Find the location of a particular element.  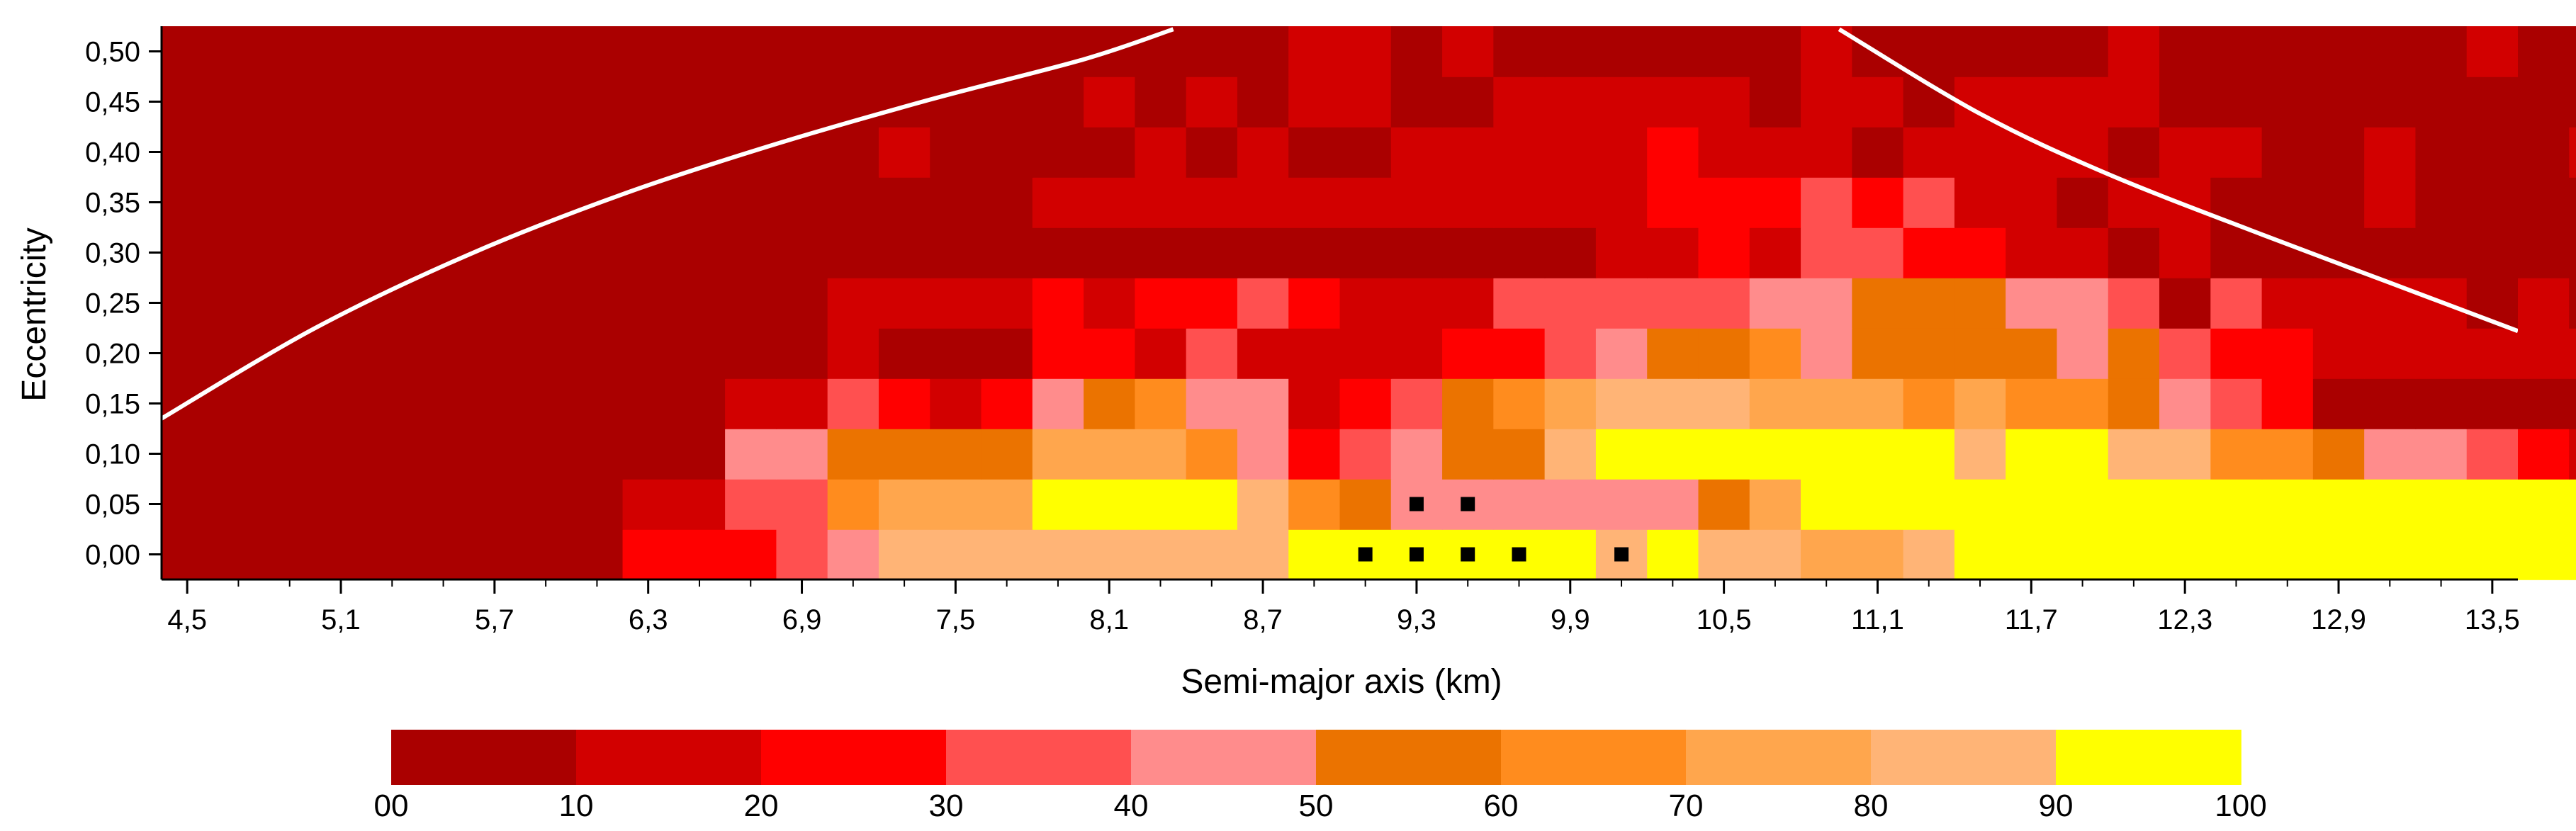

x-axis-title: Semi-major axis (km) is located at coordinates (1341, 682).